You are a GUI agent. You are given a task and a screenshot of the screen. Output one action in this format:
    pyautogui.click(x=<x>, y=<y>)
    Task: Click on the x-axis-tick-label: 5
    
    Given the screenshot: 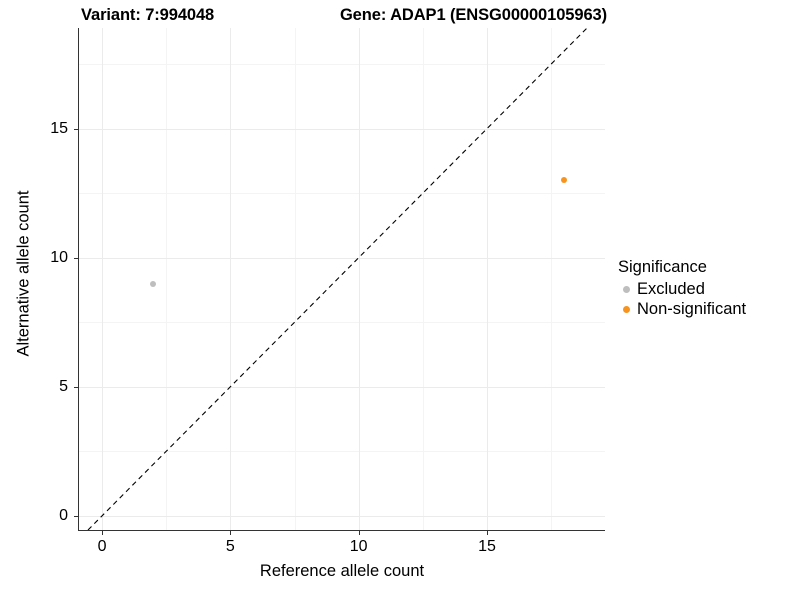 What is the action you would take?
    pyautogui.click(x=230, y=546)
    